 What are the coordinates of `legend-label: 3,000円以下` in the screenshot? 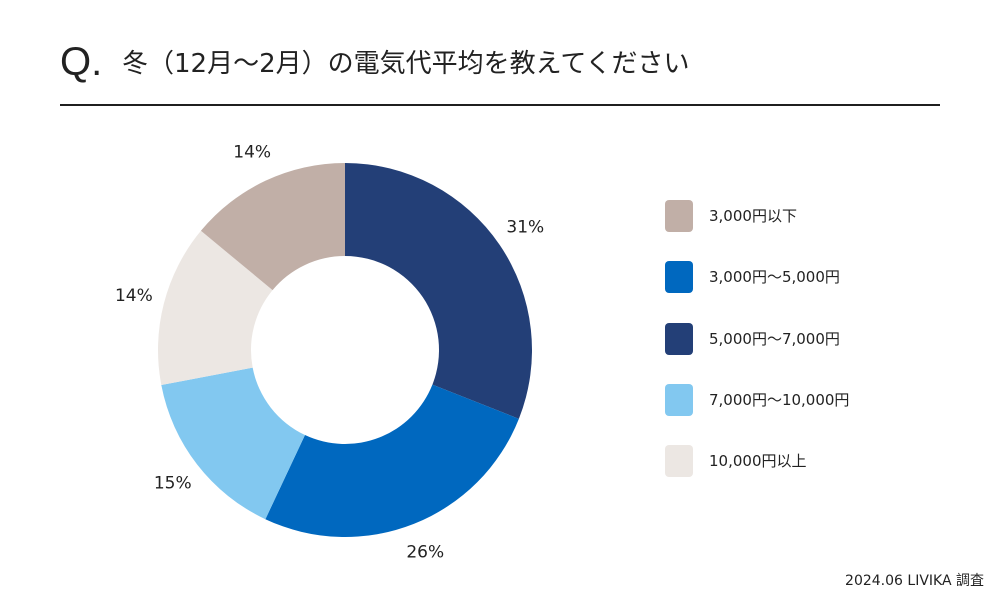 It's located at (753, 216).